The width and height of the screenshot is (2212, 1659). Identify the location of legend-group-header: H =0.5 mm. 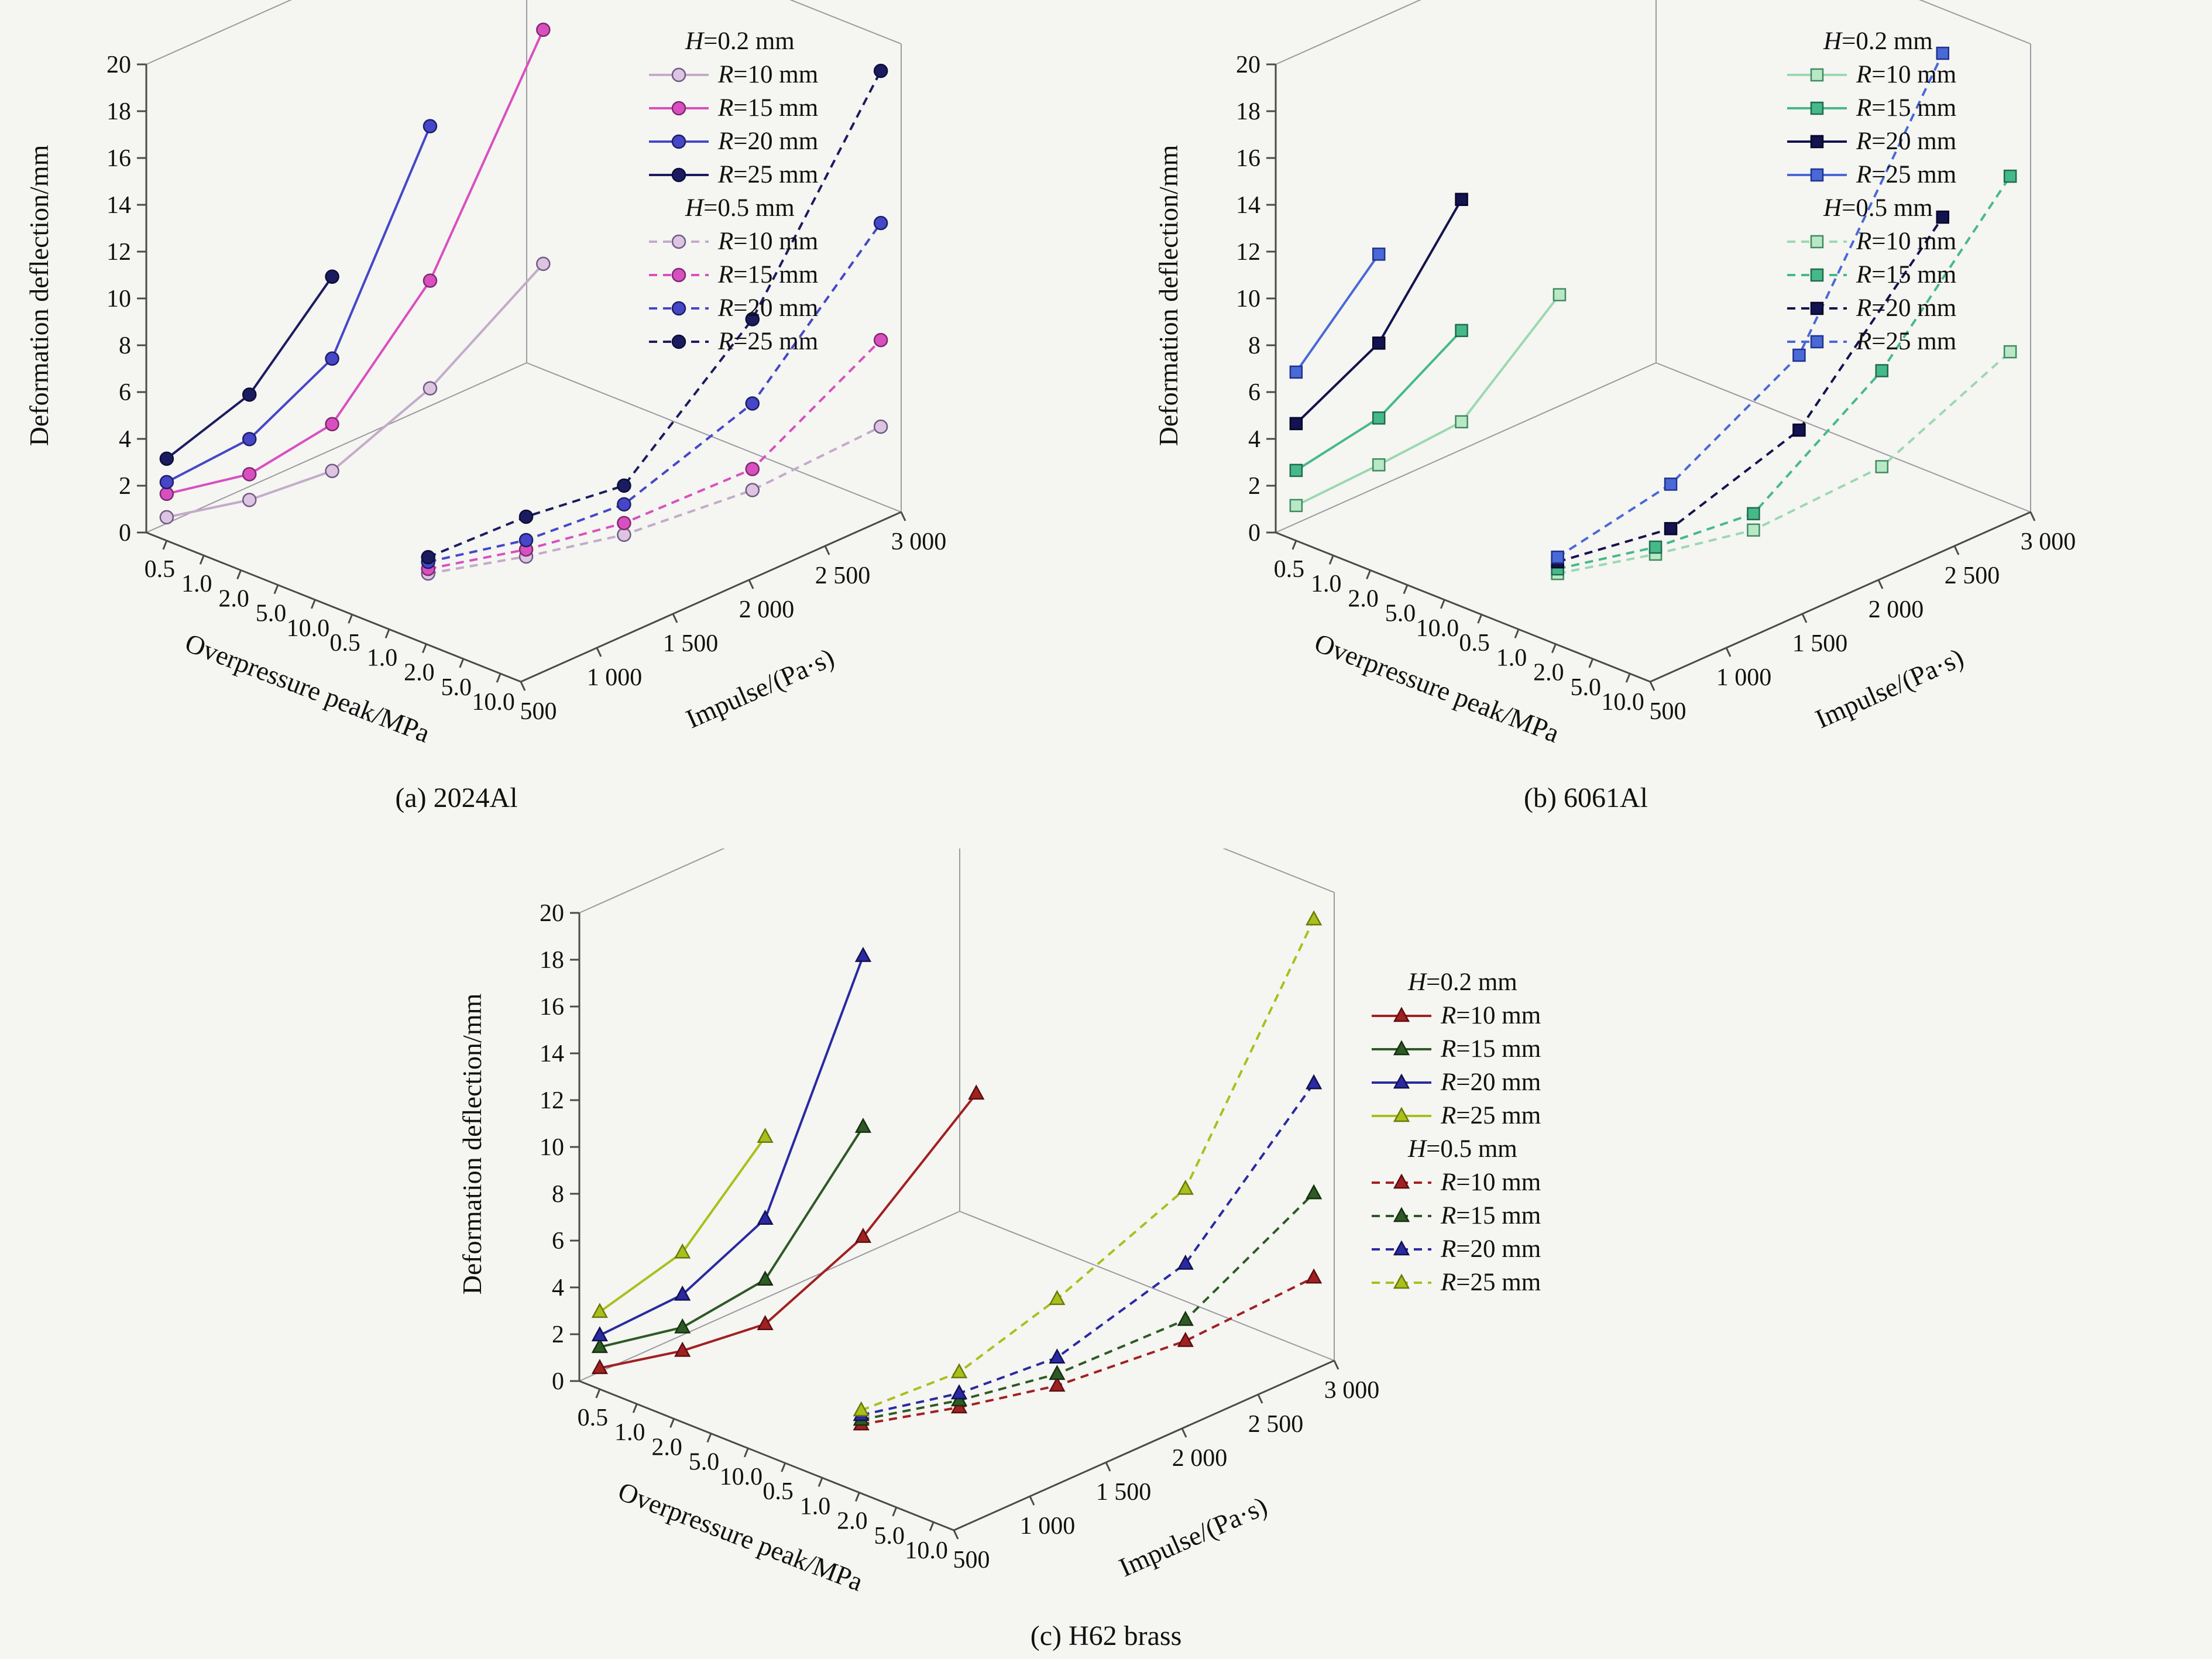
(1870, 208).